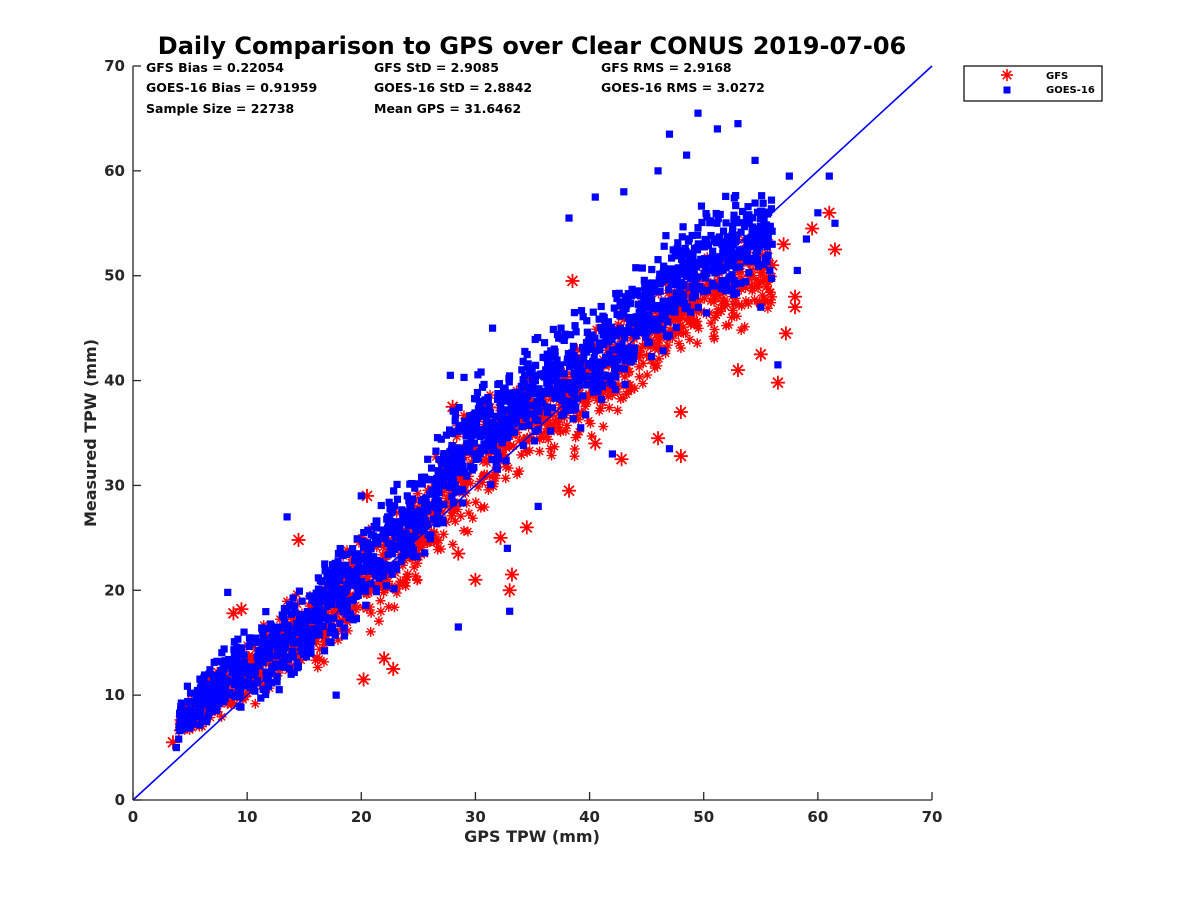 The image size is (1200, 900). What do you see at coordinates (114, 485) in the screenshot?
I see `y-tick-label: 30` at bounding box center [114, 485].